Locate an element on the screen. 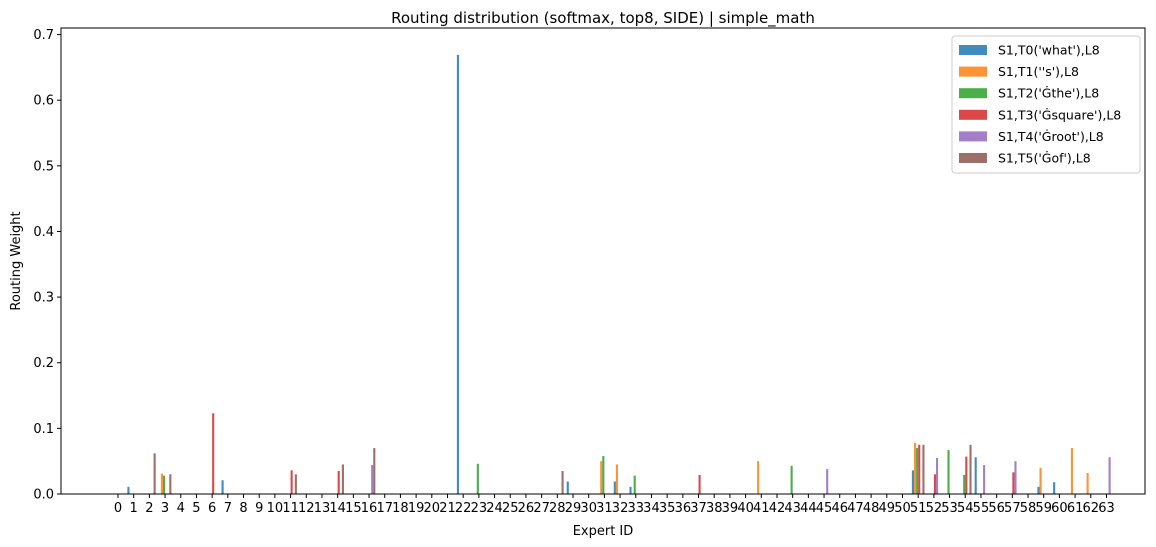 The width and height of the screenshot is (1156, 547). x-tick-label: 1 is located at coordinates (134, 508).